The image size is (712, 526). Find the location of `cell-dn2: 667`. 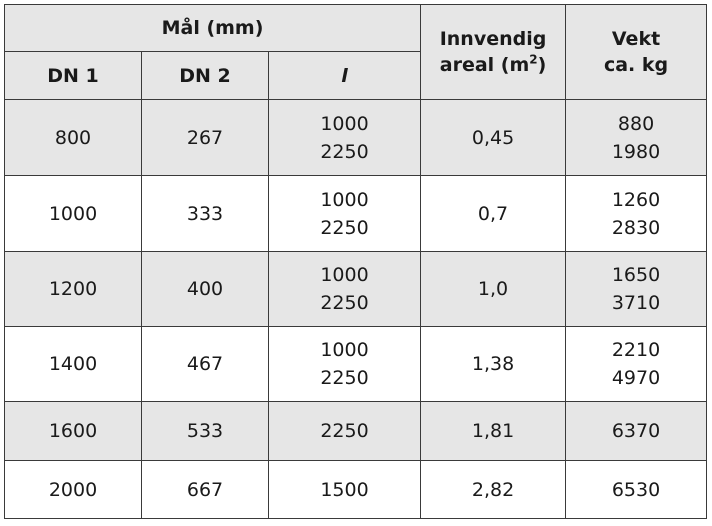

cell-dn2: 667 is located at coordinates (205, 489).